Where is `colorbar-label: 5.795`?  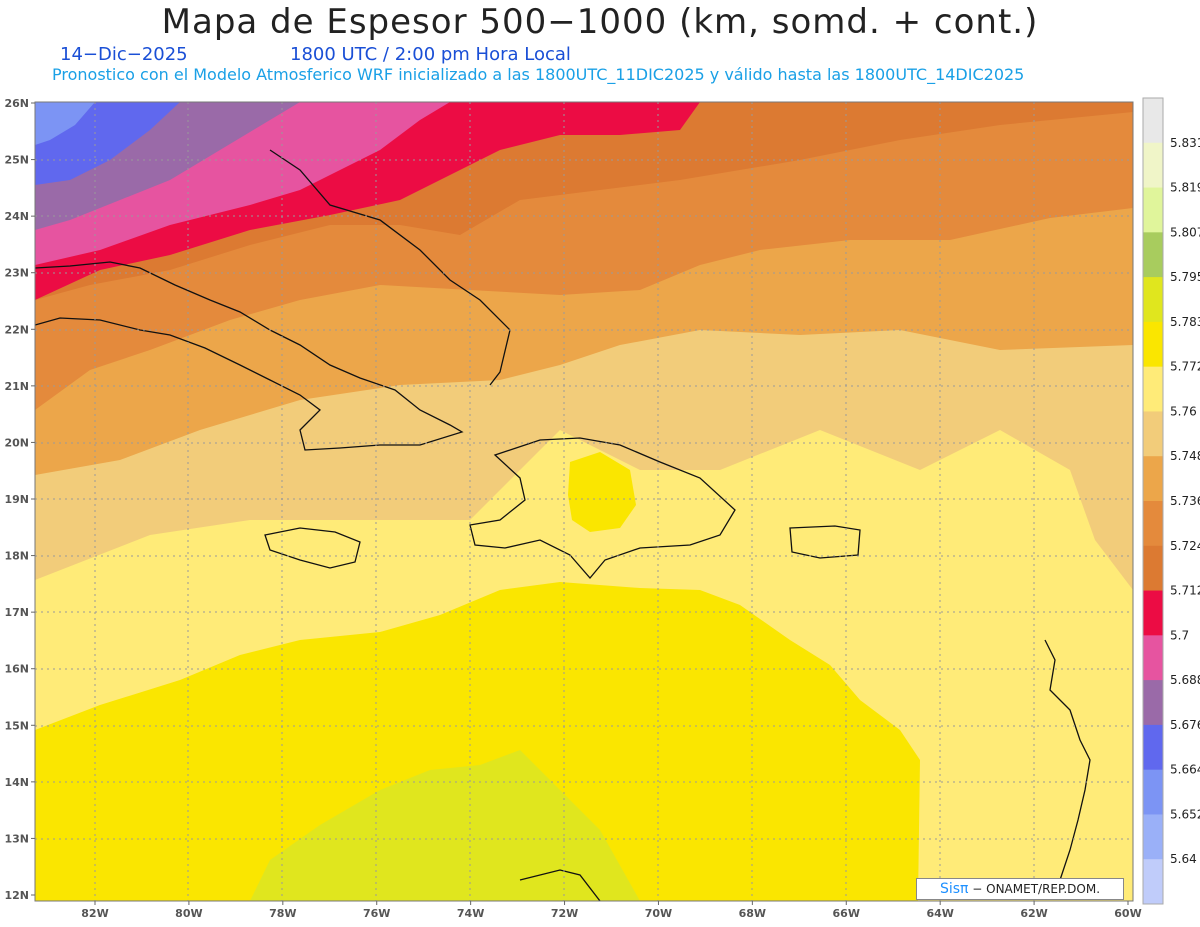
colorbar-label: 5.795 is located at coordinates (1185, 277).